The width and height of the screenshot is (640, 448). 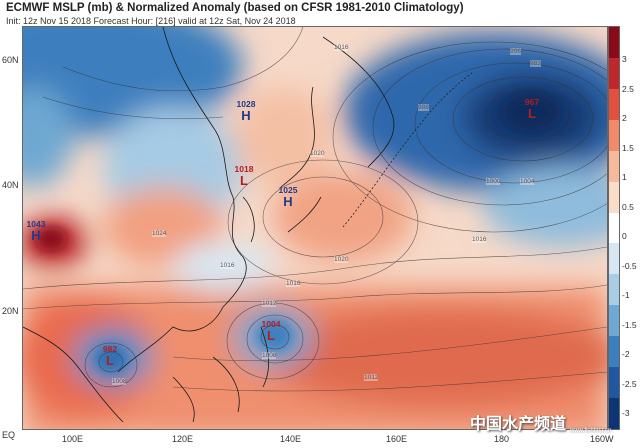 What do you see at coordinates (397, 439) in the screenshot?
I see `lon-label-160e: 160E` at bounding box center [397, 439].